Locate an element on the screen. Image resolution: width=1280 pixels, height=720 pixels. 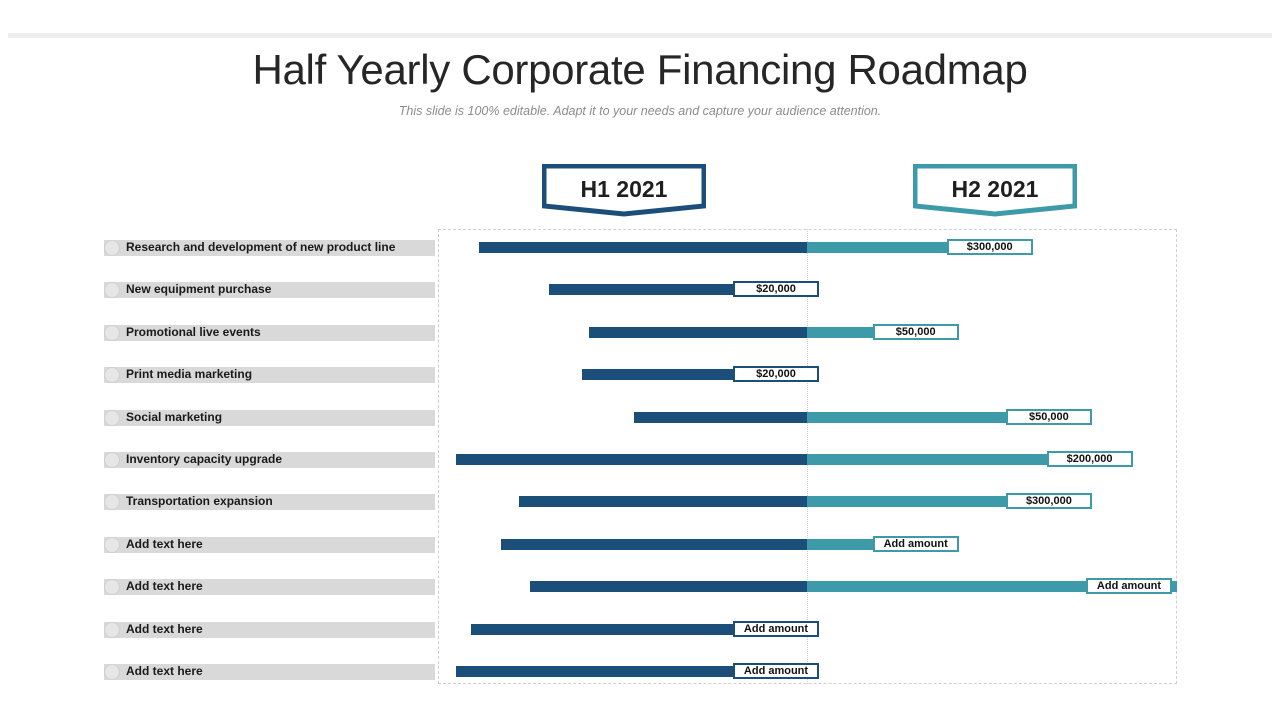
row-label: Print media marketing is located at coordinates (189, 374).